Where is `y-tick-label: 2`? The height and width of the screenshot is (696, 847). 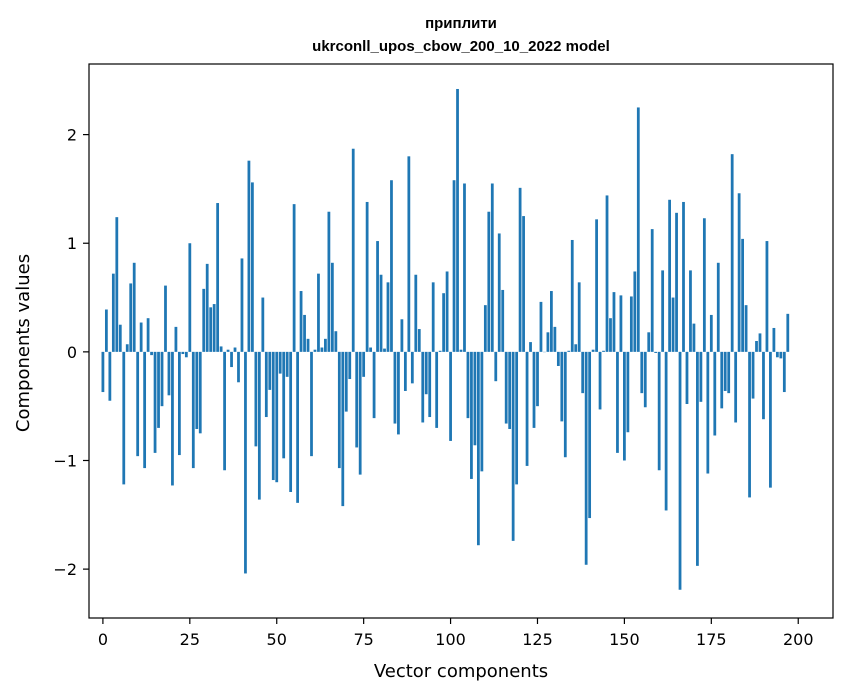
y-tick-label: 2 is located at coordinates (72, 135).